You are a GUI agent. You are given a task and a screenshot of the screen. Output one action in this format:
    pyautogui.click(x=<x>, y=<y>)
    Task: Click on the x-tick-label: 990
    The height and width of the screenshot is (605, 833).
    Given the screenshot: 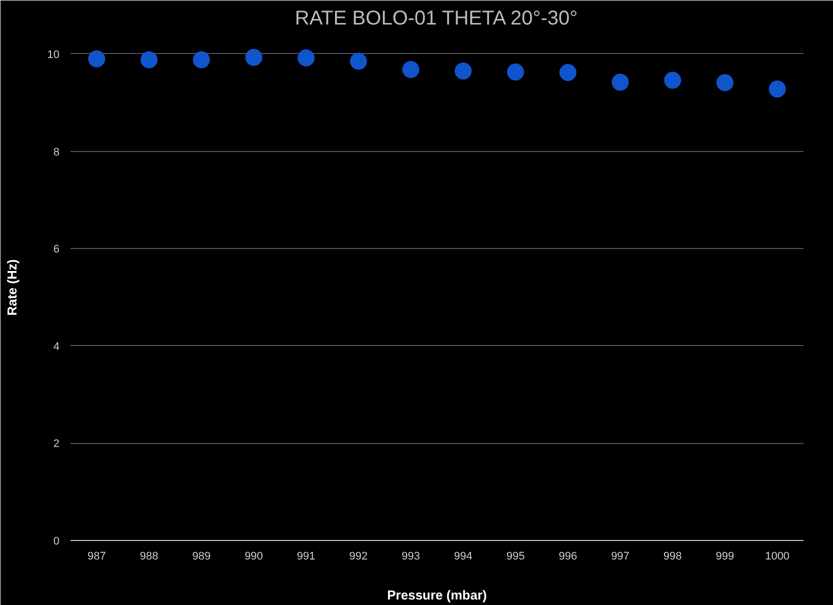 What is the action you would take?
    pyautogui.click(x=253, y=556)
    